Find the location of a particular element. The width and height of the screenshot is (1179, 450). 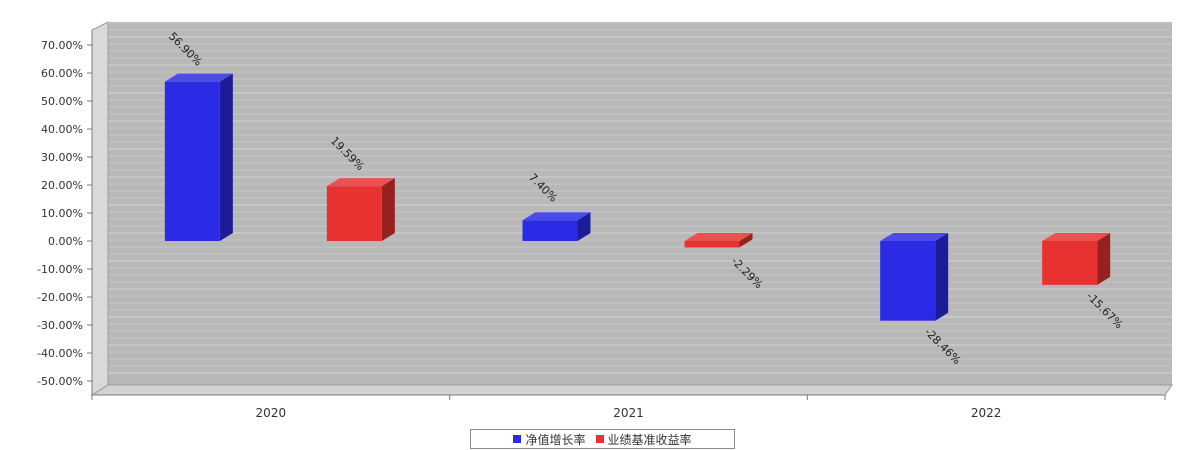

bar-benchmark-2022 is located at coordinates (1076, 259).